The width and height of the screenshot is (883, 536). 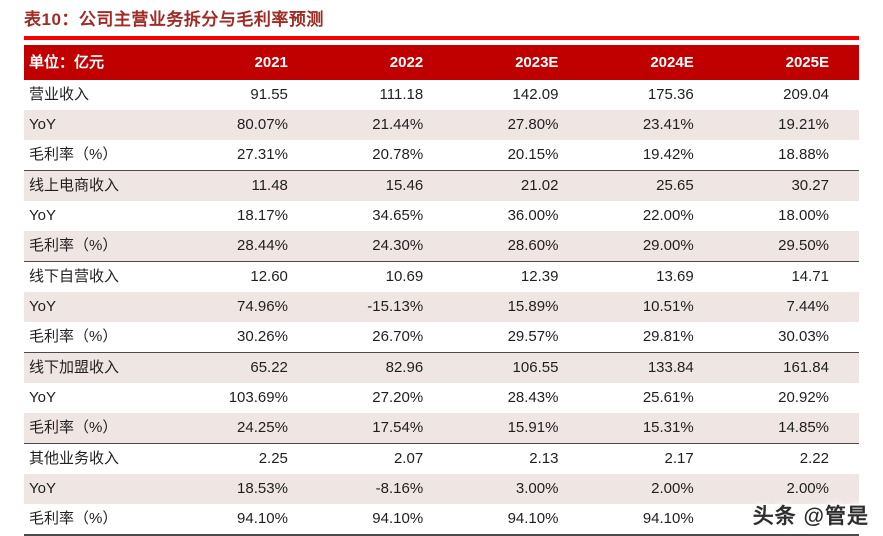 I want to click on row-value: 103.69%, so click(x=258, y=397).